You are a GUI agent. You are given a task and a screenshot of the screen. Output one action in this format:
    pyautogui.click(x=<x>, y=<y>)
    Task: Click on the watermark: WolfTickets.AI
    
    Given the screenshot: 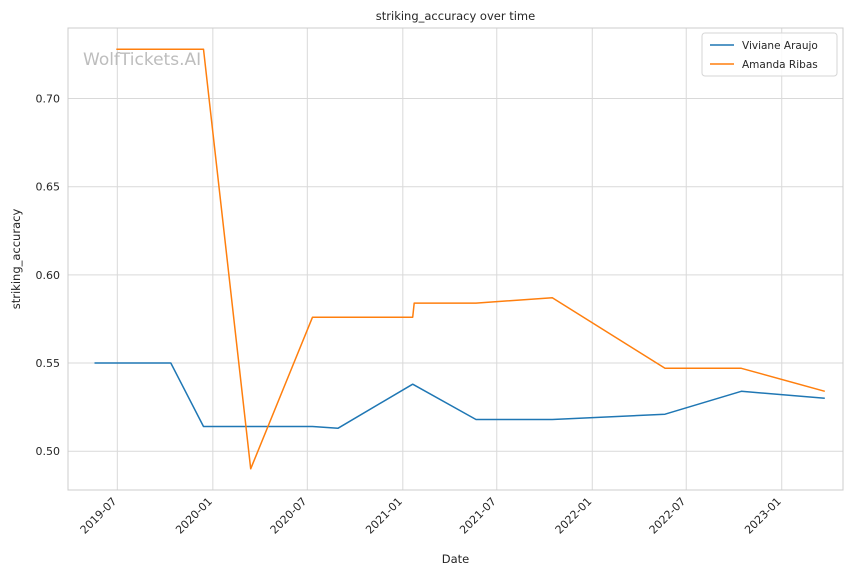 What is the action you would take?
    pyautogui.click(x=142, y=60)
    